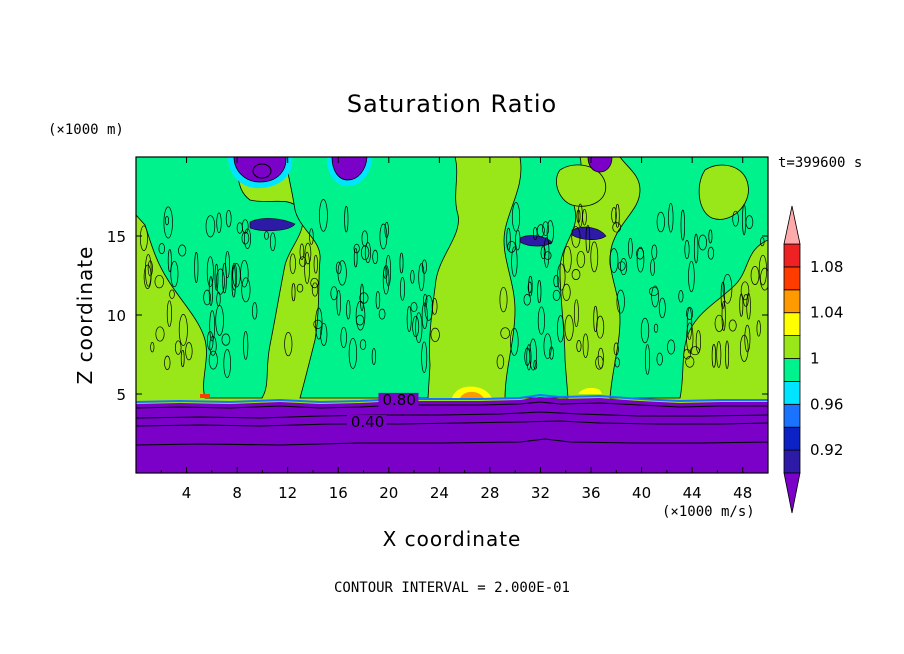 This screenshot has height=654, width=904. I want to click on dry-pocket-2-core, so click(349, 169).